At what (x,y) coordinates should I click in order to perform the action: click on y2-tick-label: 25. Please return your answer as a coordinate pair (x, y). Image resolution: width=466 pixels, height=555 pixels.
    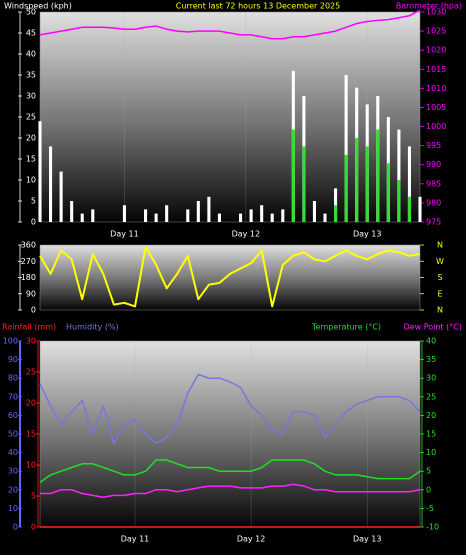
    Looking at the image, I should click on (431, 396).